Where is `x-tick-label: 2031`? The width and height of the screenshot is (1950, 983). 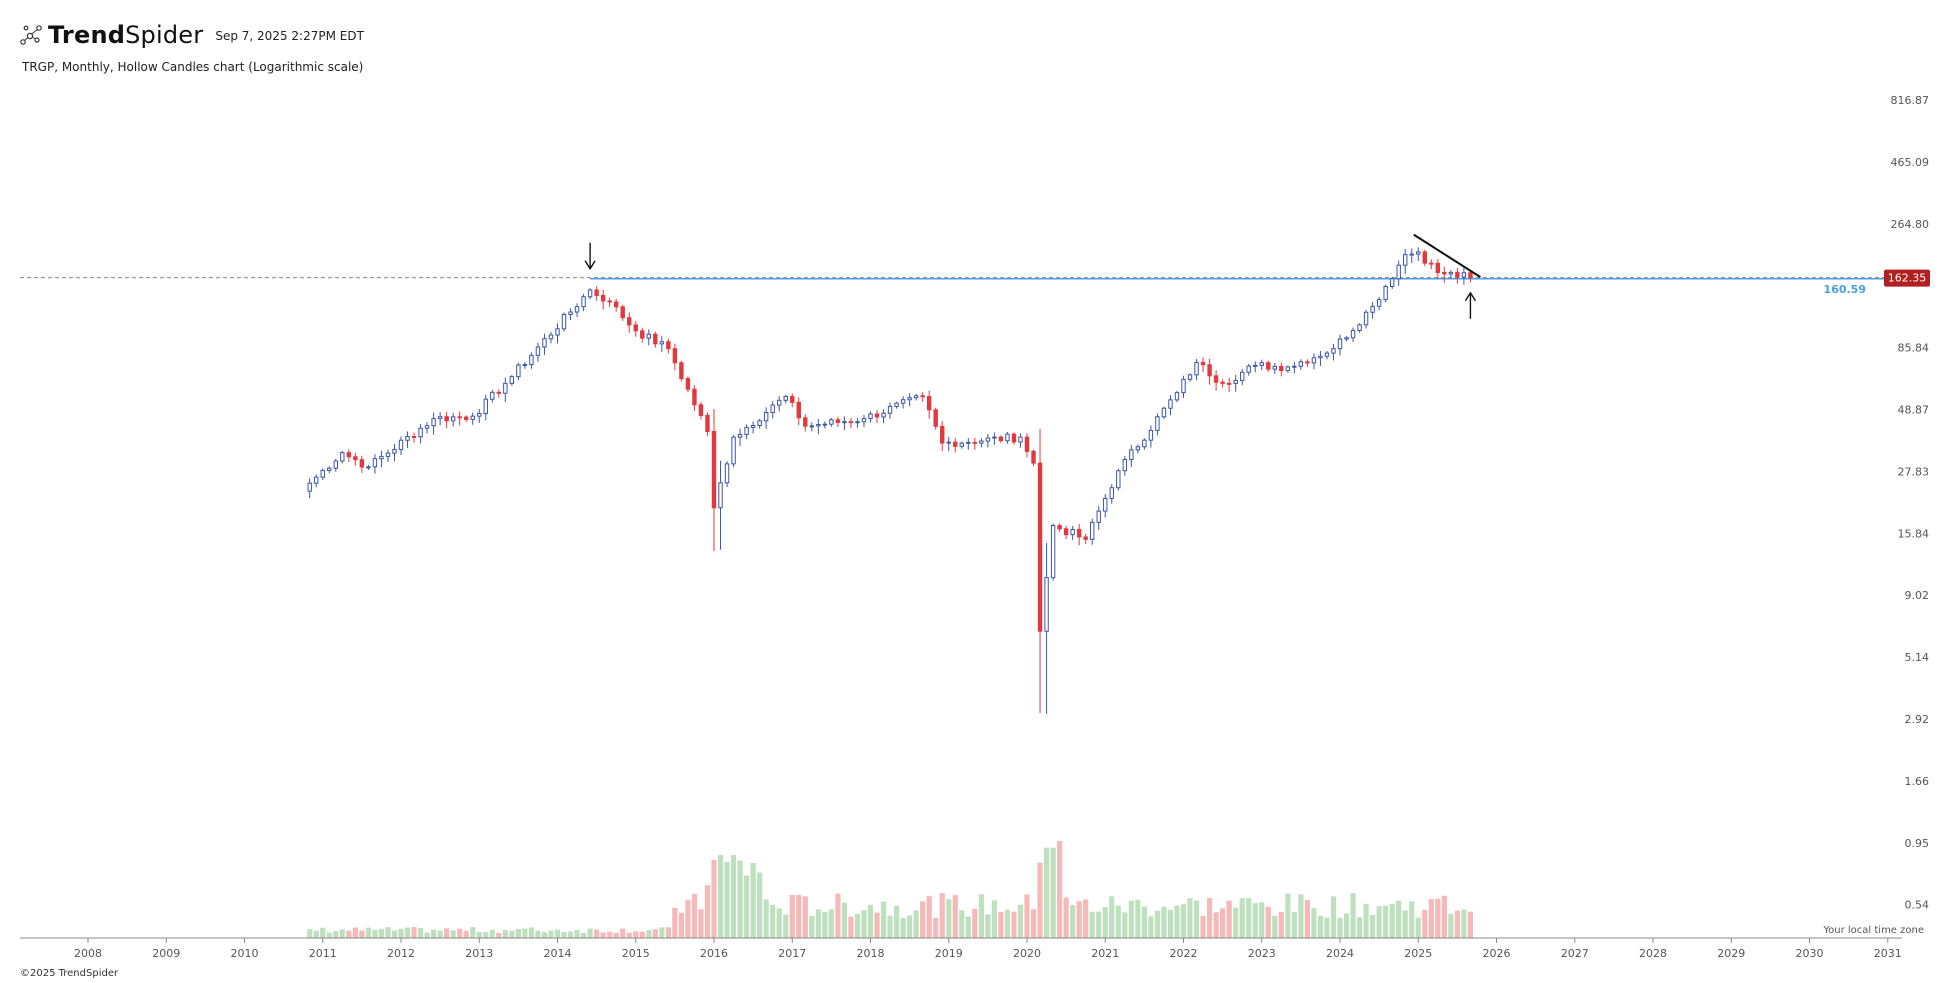 x-tick-label: 2031 is located at coordinates (1888, 953).